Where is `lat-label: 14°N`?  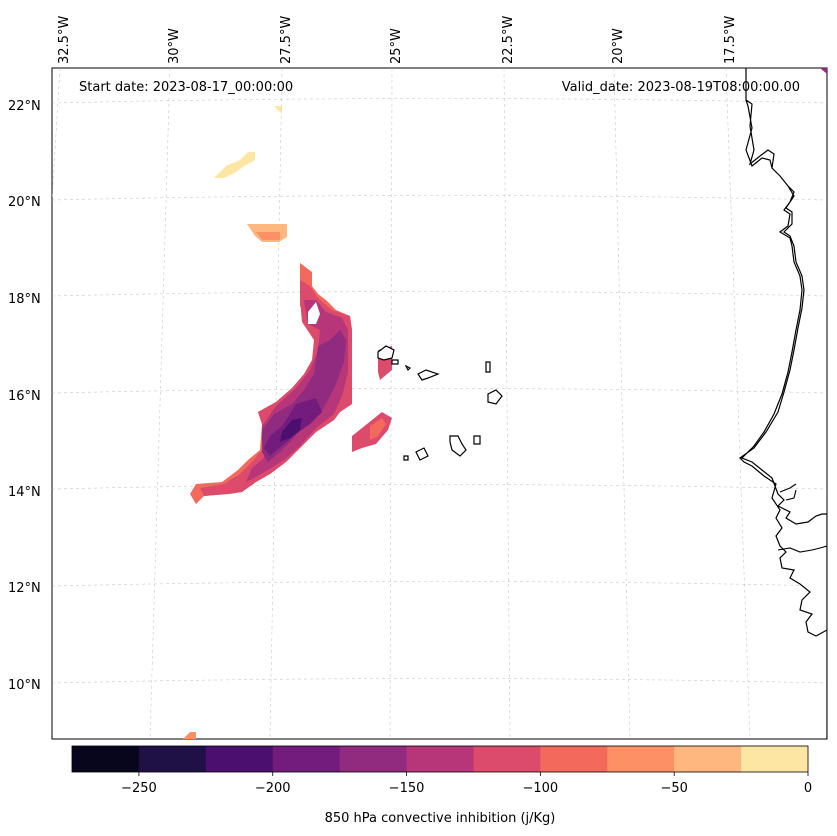 lat-label: 14°N is located at coordinates (24, 492).